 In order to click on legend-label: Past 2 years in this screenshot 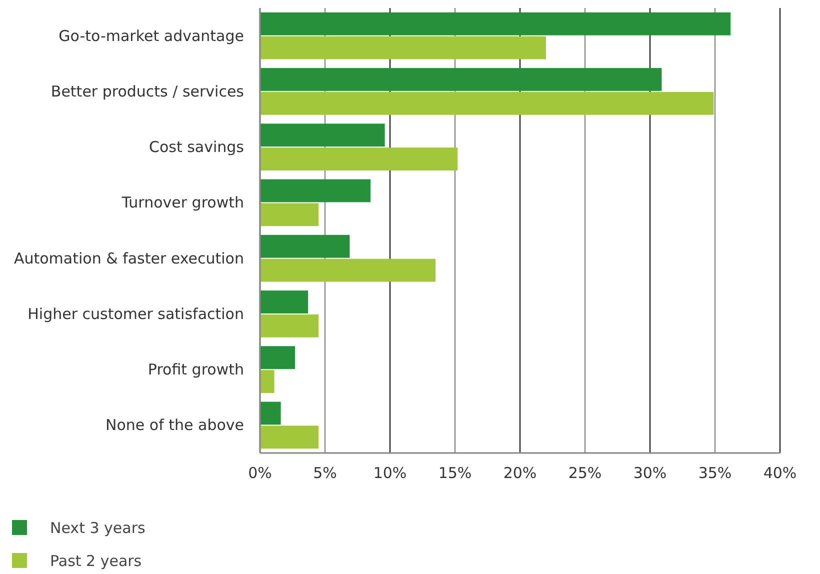, I will do `click(96, 561)`.